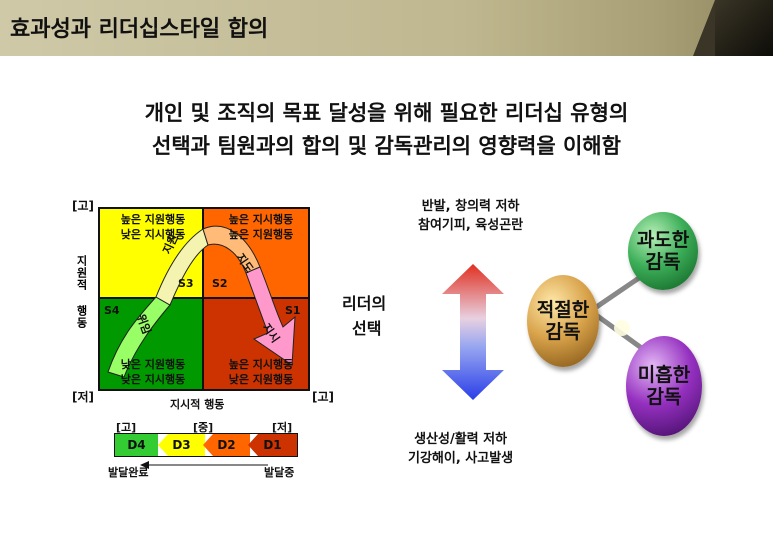  What do you see at coordinates (293, 310) in the screenshot?
I see `quadrant-s1-code: S1` at bounding box center [293, 310].